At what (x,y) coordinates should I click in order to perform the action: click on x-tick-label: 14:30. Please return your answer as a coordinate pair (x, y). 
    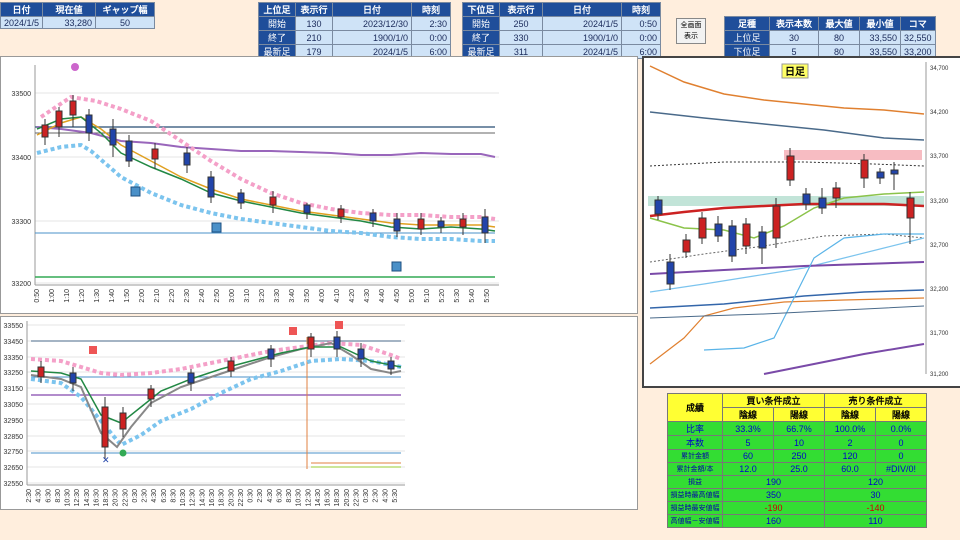
    Looking at the image, I should click on (87, 498).